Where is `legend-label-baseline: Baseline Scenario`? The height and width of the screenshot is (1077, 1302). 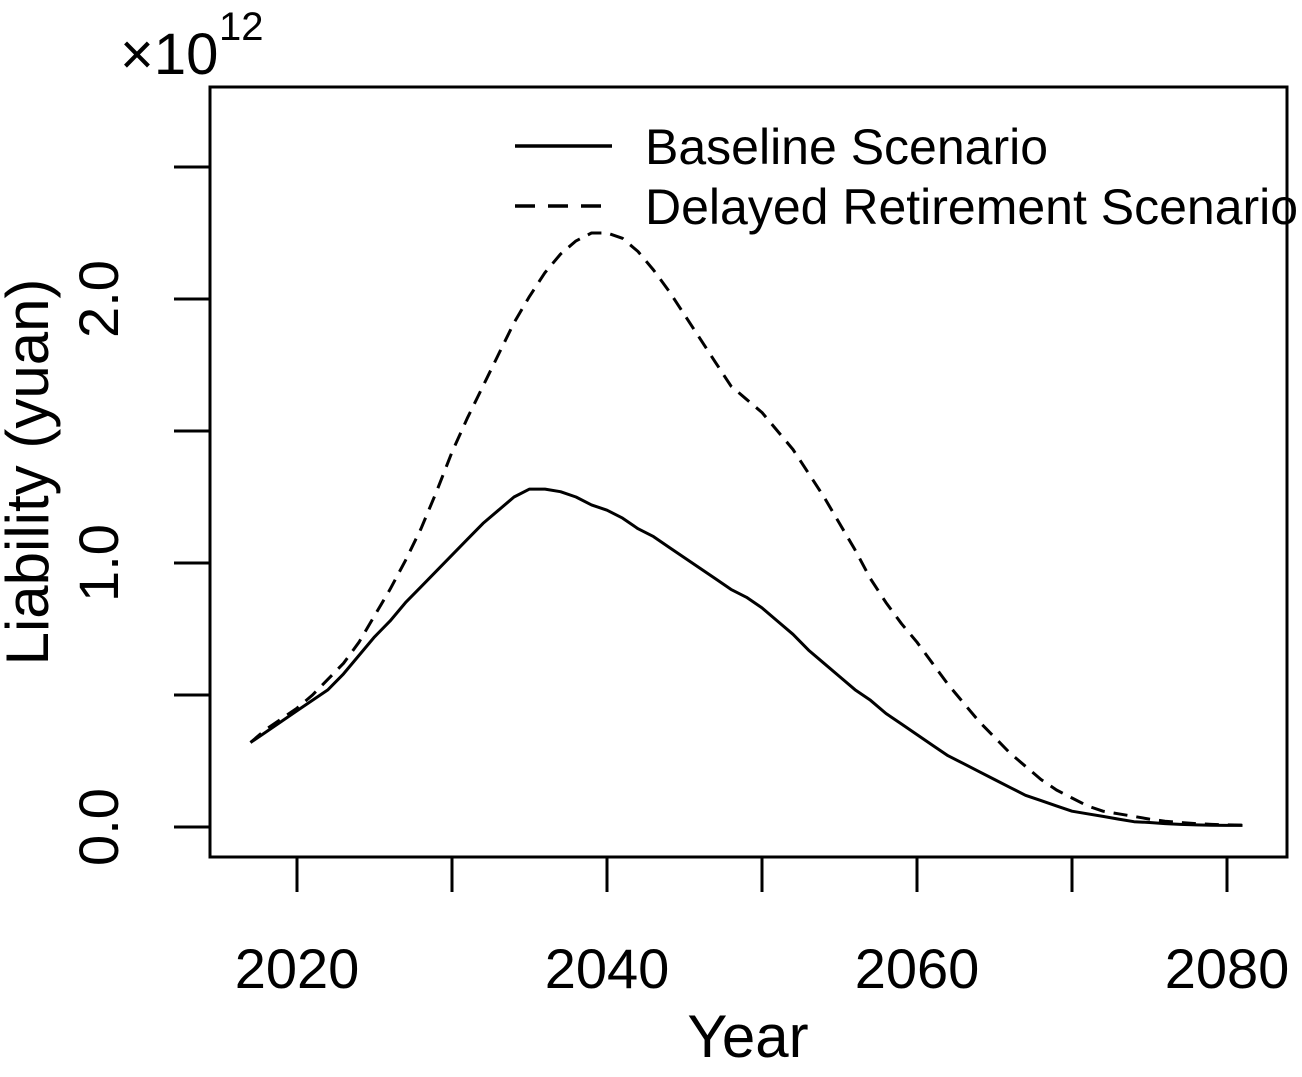
legend-label-baseline: Baseline Scenario is located at coordinates (846, 147).